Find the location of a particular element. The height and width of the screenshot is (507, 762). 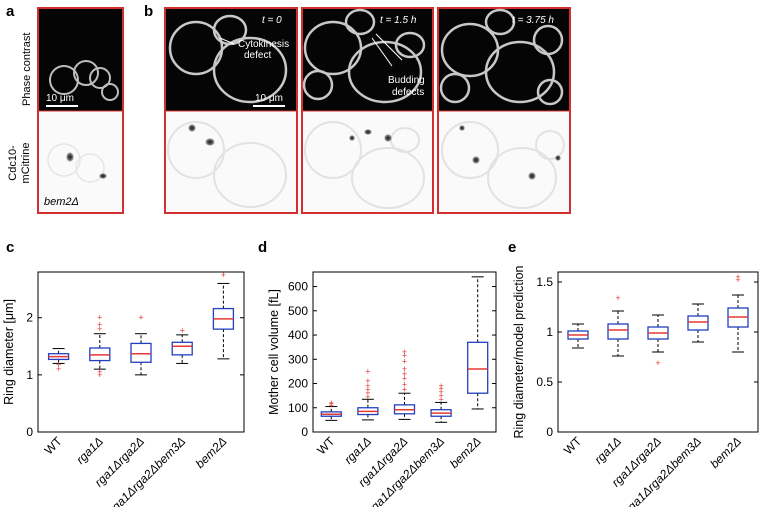

panel-b-frame-3: t = 3.75 h is located at coordinates (504, 110).